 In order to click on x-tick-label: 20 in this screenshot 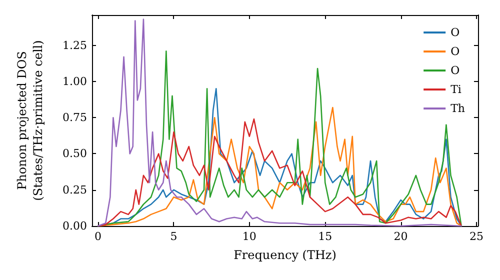, I will do `click(401, 236)`.